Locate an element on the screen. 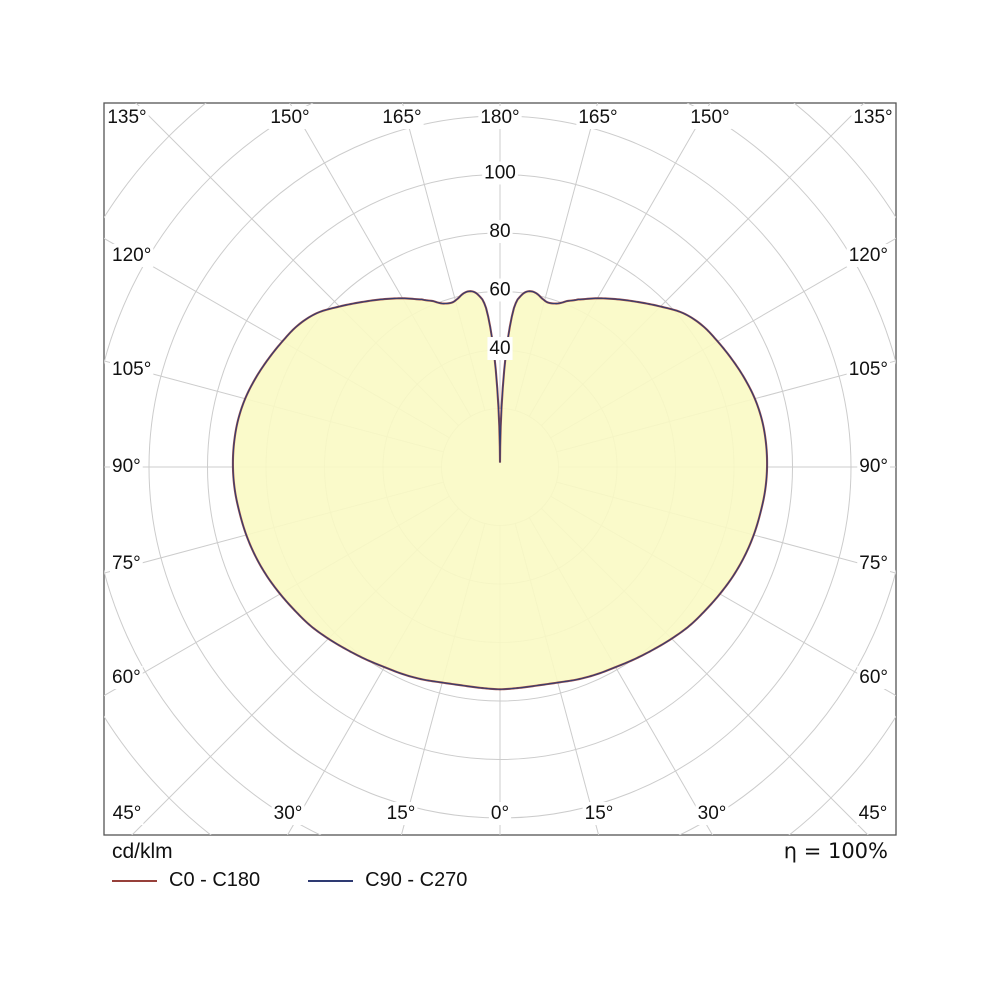 This screenshot has height=1000, width=1000. efficiency-label: η = 100% is located at coordinates (835, 851).